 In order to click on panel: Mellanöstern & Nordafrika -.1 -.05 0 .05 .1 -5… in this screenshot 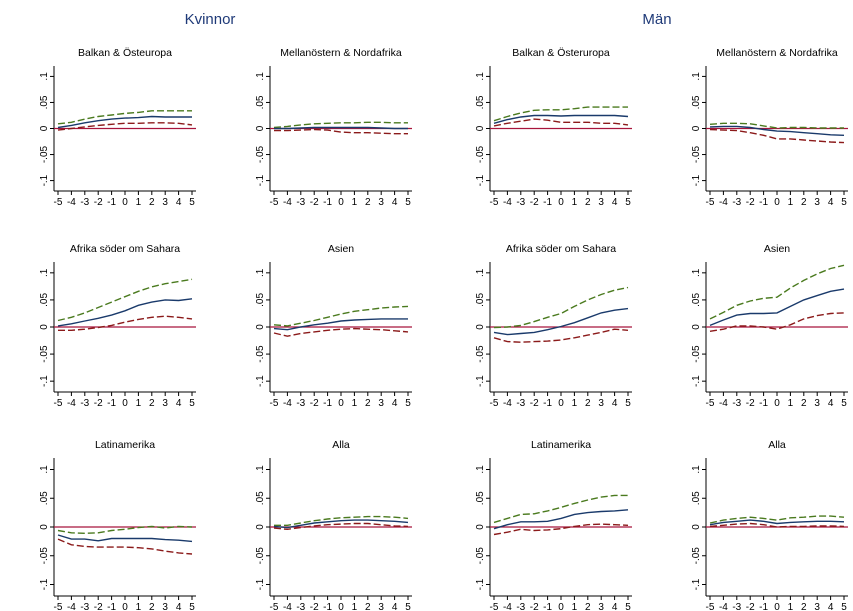, I will do `click(333, 127)`.